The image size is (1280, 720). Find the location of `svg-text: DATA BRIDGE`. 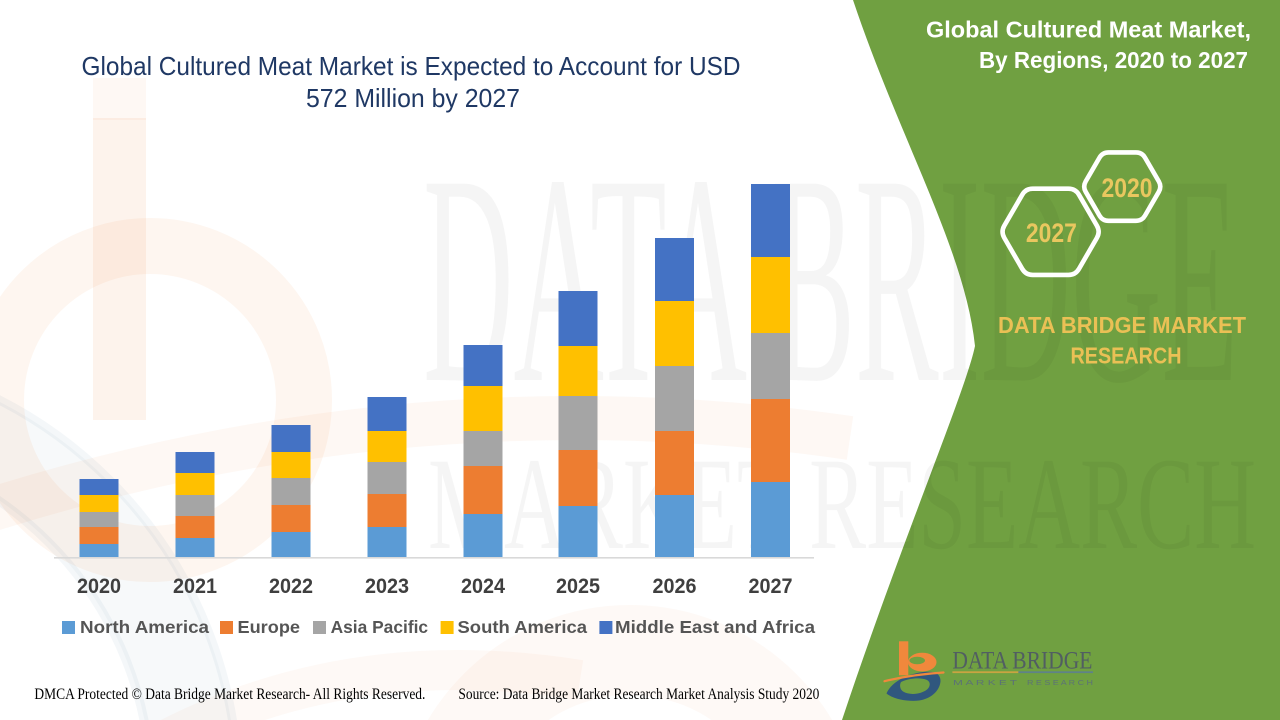

svg-text: DATA BRIDGE is located at coordinates (1022, 661).